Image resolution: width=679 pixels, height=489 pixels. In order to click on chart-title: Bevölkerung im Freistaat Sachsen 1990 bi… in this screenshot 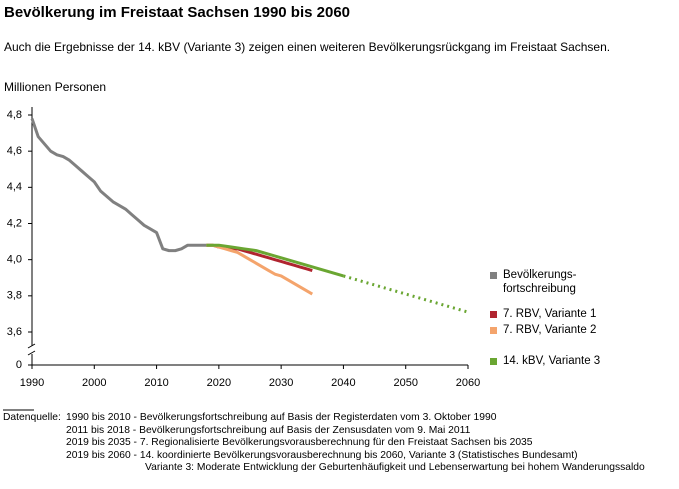, I will do `click(177, 12)`.